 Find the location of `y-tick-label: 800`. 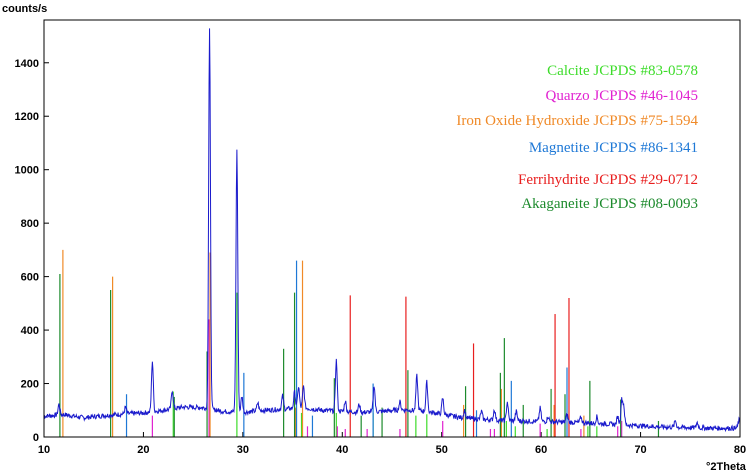

y-tick-label: 800 is located at coordinates (30, 224).